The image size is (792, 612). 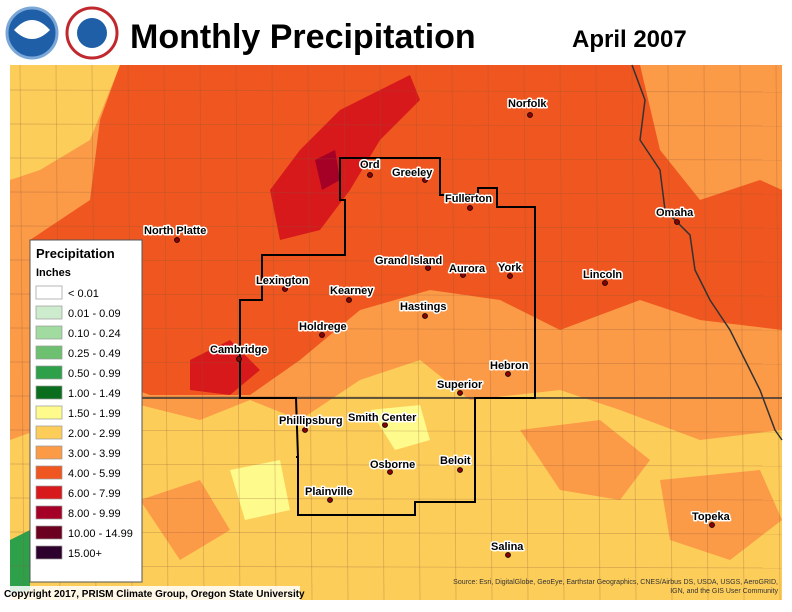 I want to click on legend-label: 15.00+, so click(x=85, y=554).